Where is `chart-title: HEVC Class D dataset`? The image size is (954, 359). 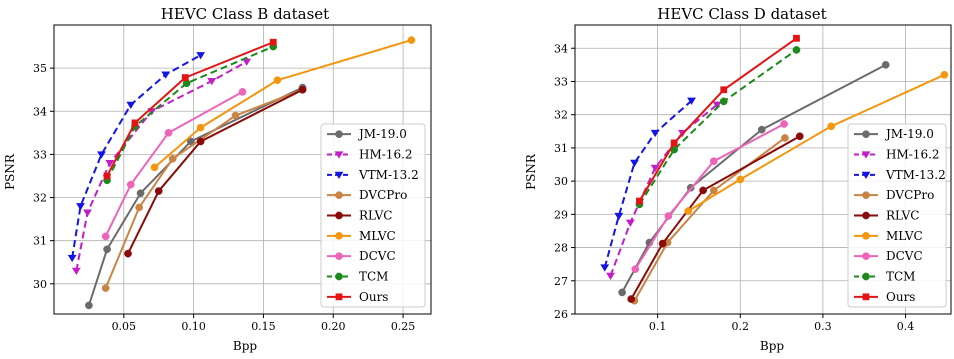
chart-title: HEVC Class D dataset is located at coordinates (741, 14).